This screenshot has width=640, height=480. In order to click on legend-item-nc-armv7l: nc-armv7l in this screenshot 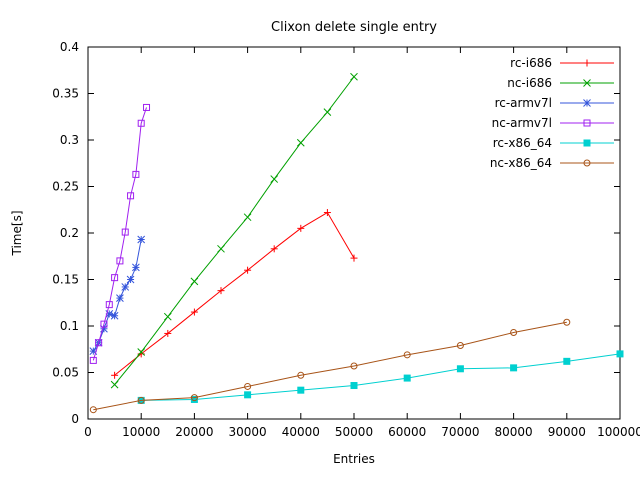, I will do `click(553, 123)`.